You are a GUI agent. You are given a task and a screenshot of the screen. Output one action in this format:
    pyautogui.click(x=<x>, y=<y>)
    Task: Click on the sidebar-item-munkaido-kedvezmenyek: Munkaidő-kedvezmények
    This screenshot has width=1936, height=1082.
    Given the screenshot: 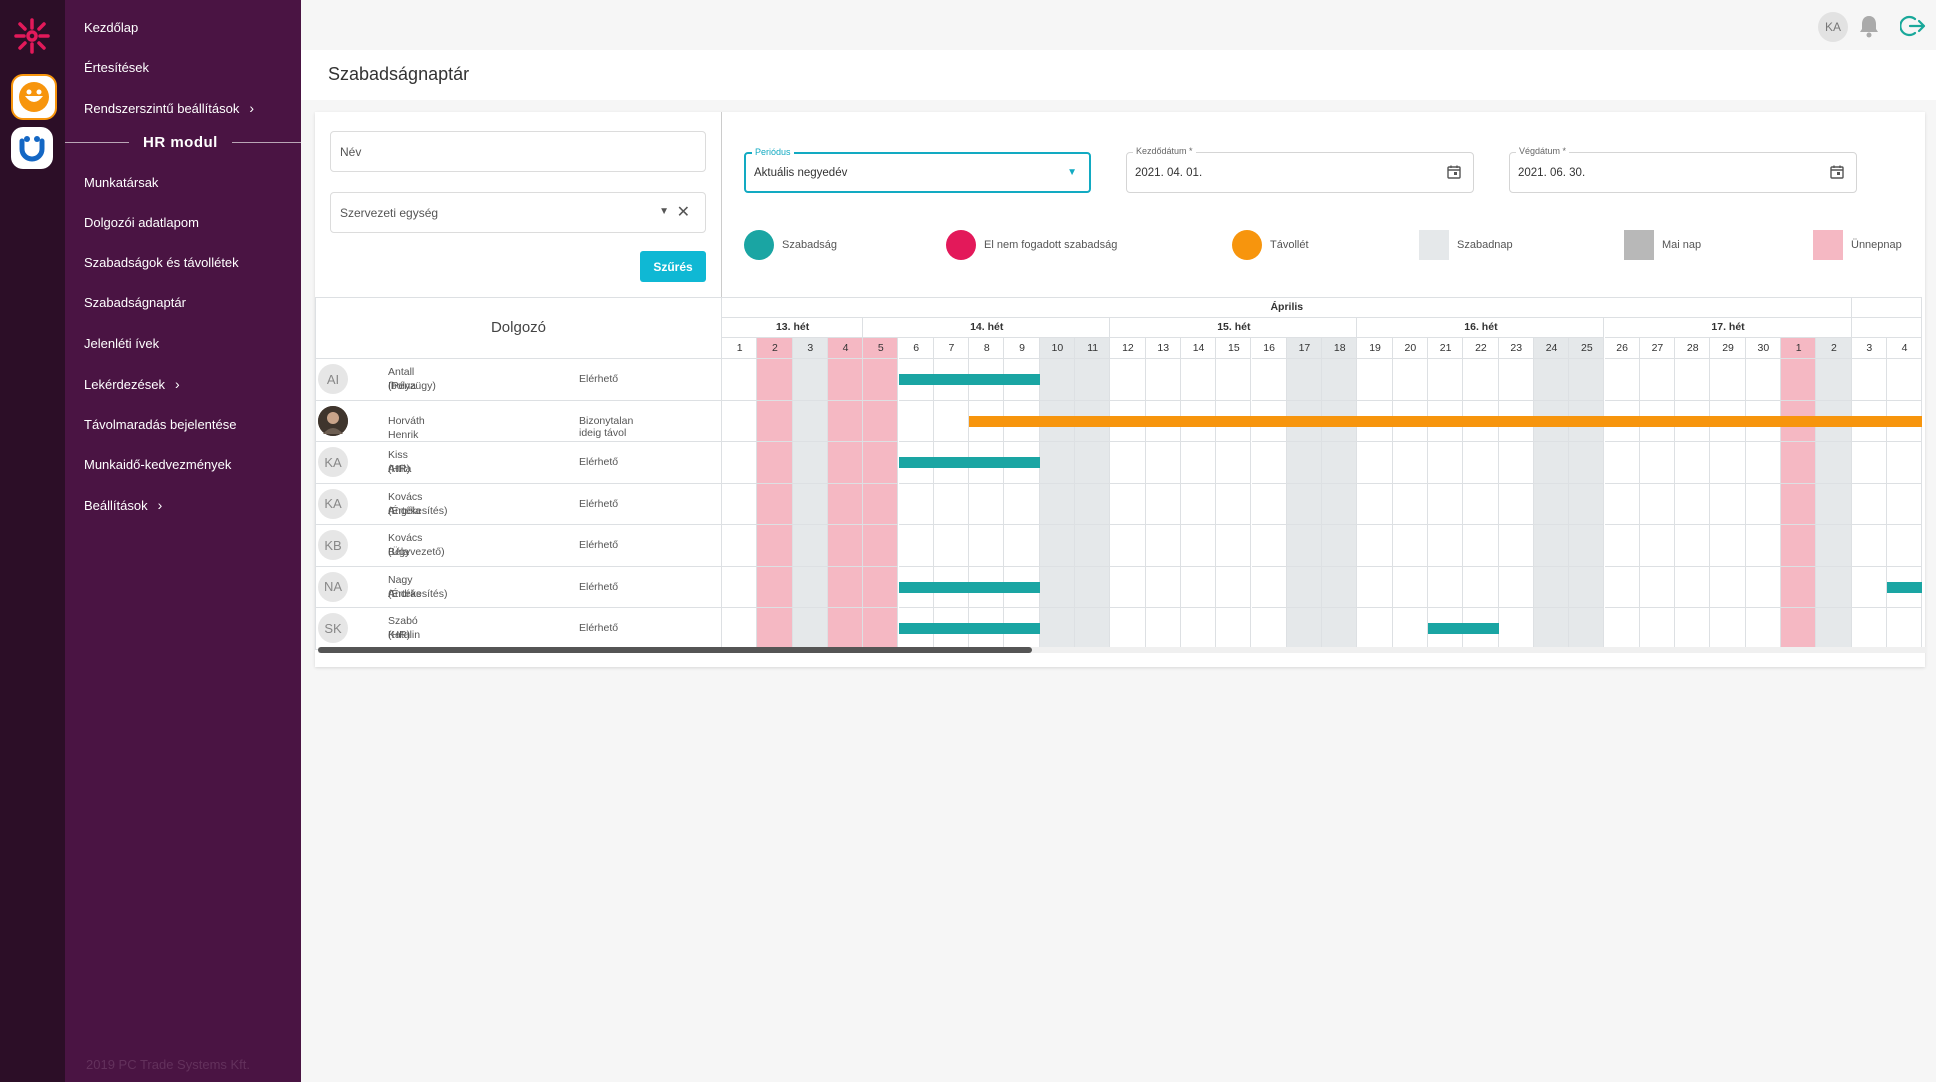 What is the action you would take?
    pyautogui.click(x=157, y=464)
    